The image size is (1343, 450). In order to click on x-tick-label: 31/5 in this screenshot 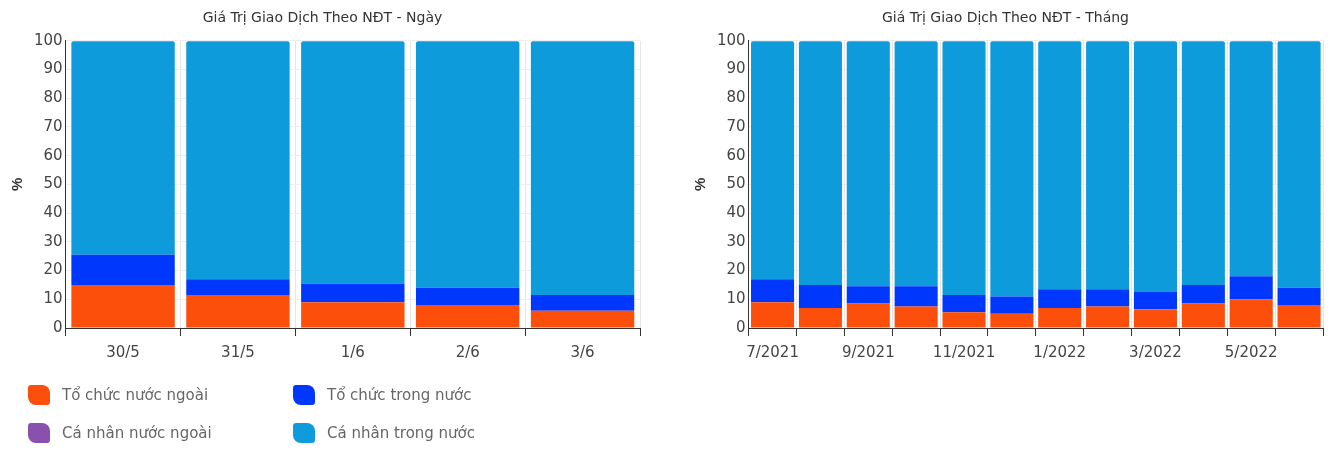, I will do `click(238, 351)`.